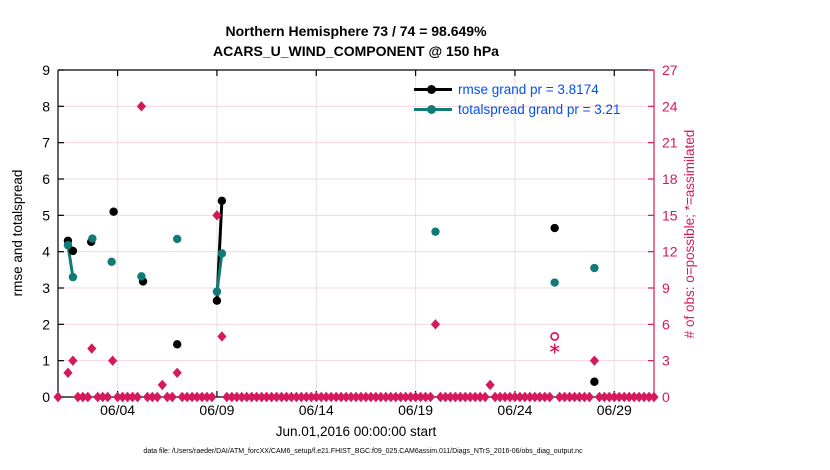 This screenshot has width=830, height=470. Describe the element at coordinates (670, 179) in the screenshot. I see `y-right-tick-label: 18` at that location.